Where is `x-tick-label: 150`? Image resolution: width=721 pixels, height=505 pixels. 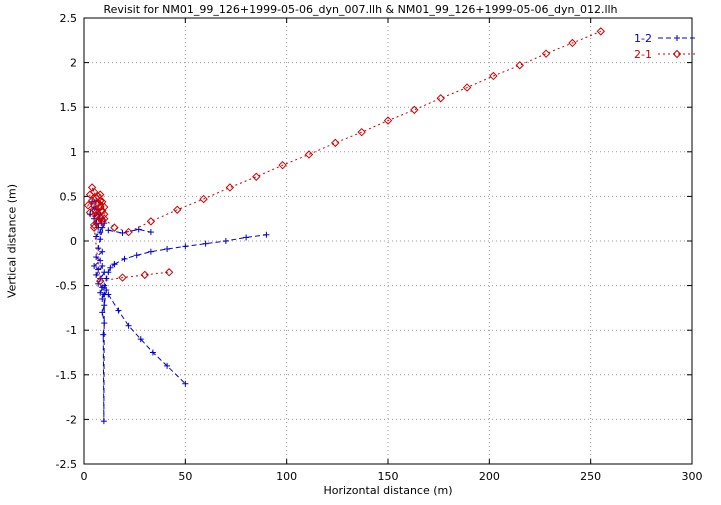 x-tick-label: 150 is located at coordinates (388, 476).